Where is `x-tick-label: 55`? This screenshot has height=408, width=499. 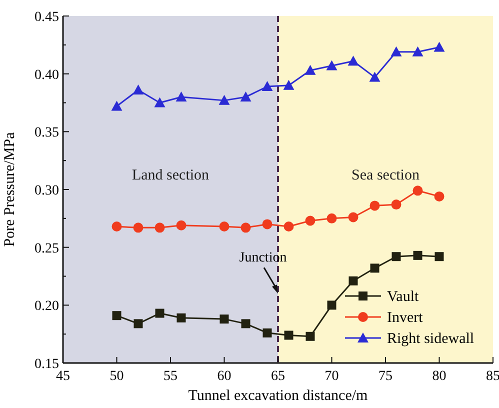
x-tick-label: 55 is located at coordinates (171, 376).